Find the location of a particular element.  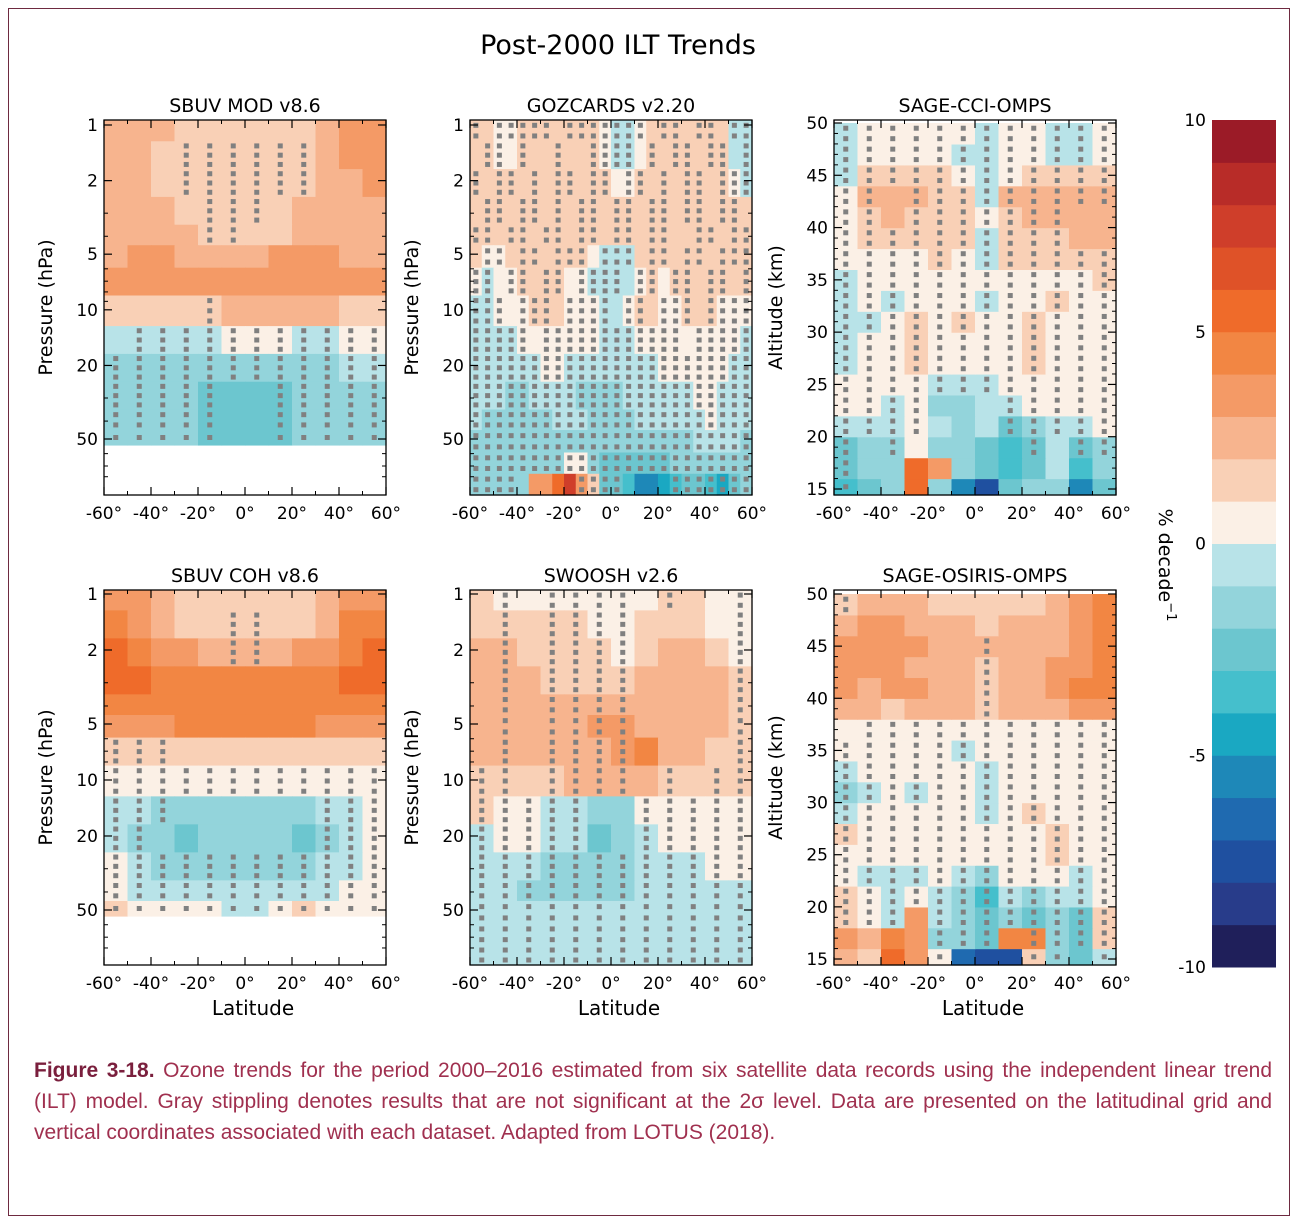

x-tick-label: 60° is located at coordinates (752, 984).